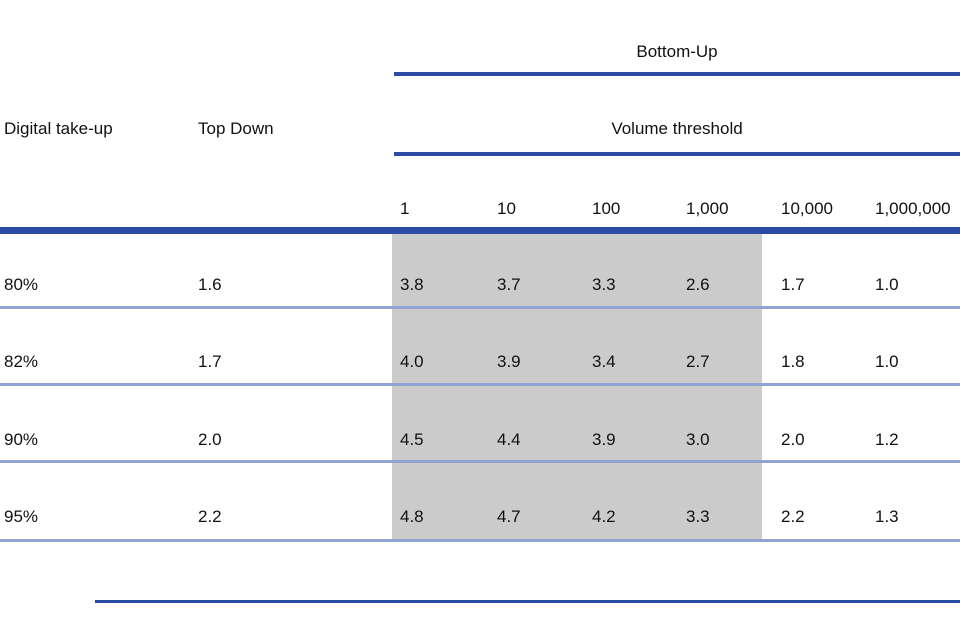  I want to click on table-cell: 2.6, so click(698, 284).